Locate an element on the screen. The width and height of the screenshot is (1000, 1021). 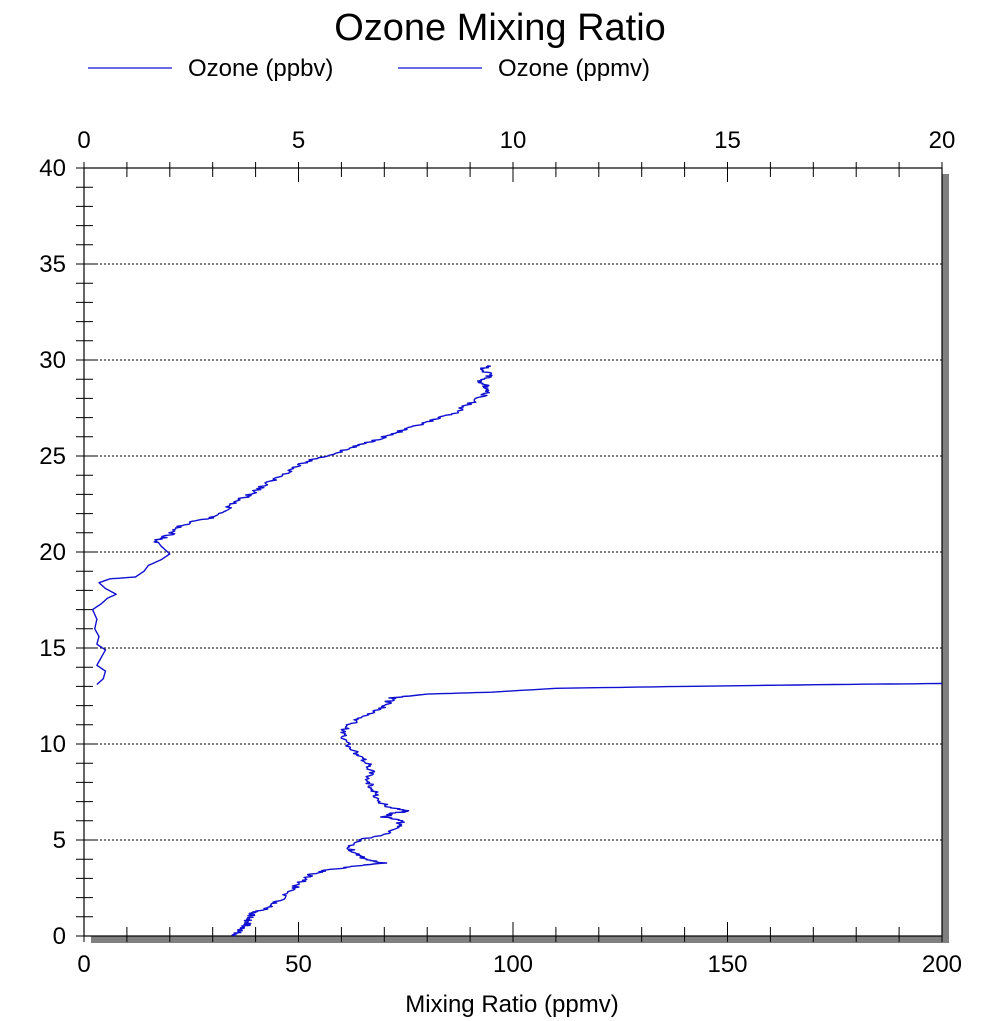
legend-label-ppmv: Ozone (ppmv) is located at coordinates (574, 68).